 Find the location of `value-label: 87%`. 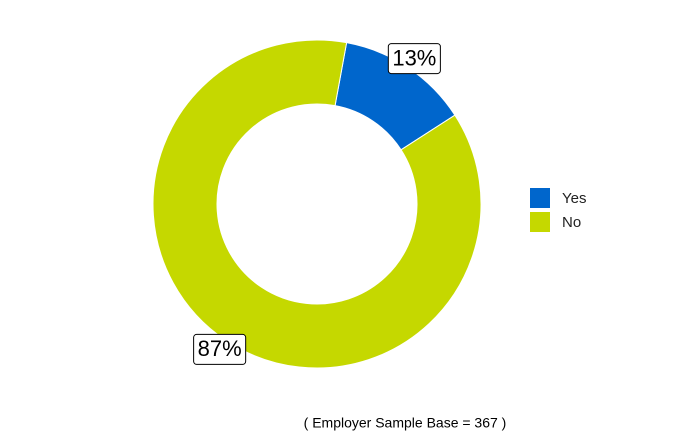

value-label: 87% is located at coordinates (220, 348).